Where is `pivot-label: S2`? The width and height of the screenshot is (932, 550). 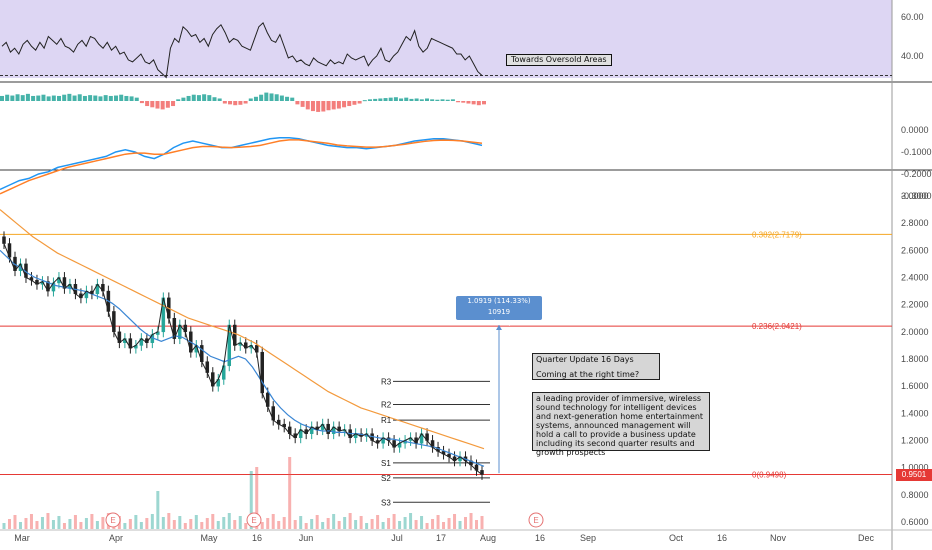 pivot-label: S2 is located at coordinates (386, 478).